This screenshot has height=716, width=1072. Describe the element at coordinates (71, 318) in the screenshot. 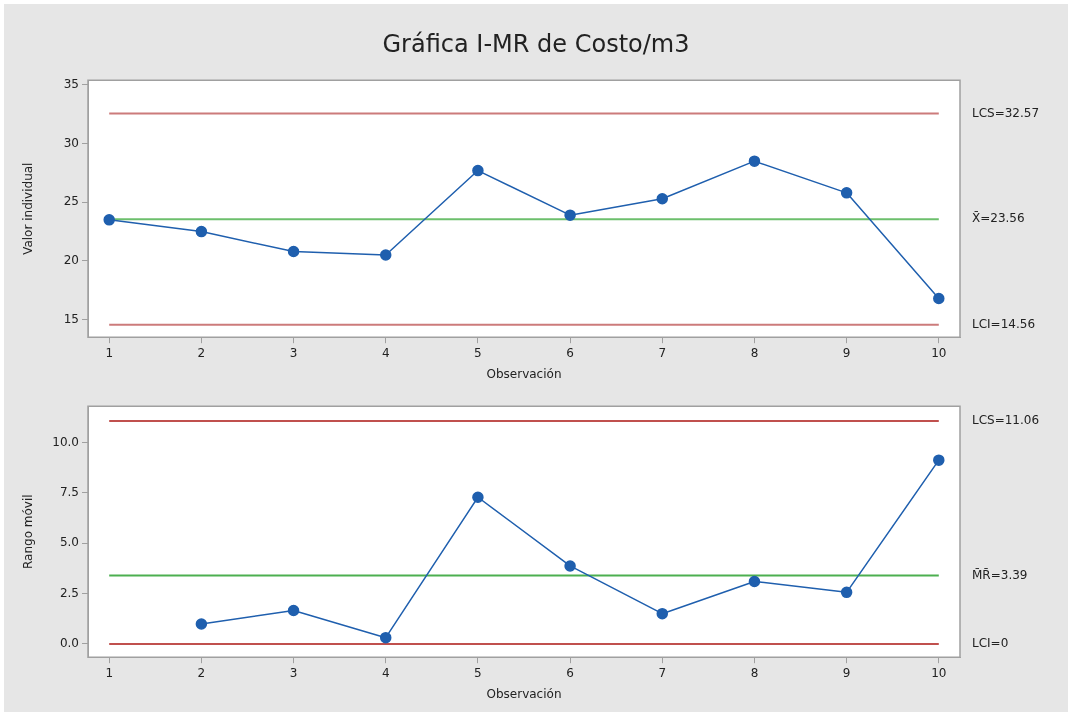

I see `y-tick-label: 15` at that location.